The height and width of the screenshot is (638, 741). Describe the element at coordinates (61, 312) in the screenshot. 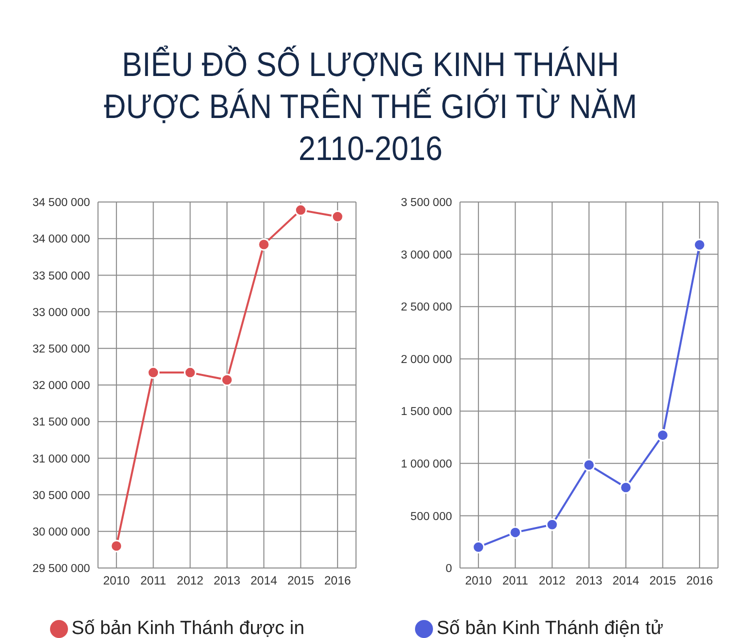

I see `y-tick-label: 33 000 000` at that location.